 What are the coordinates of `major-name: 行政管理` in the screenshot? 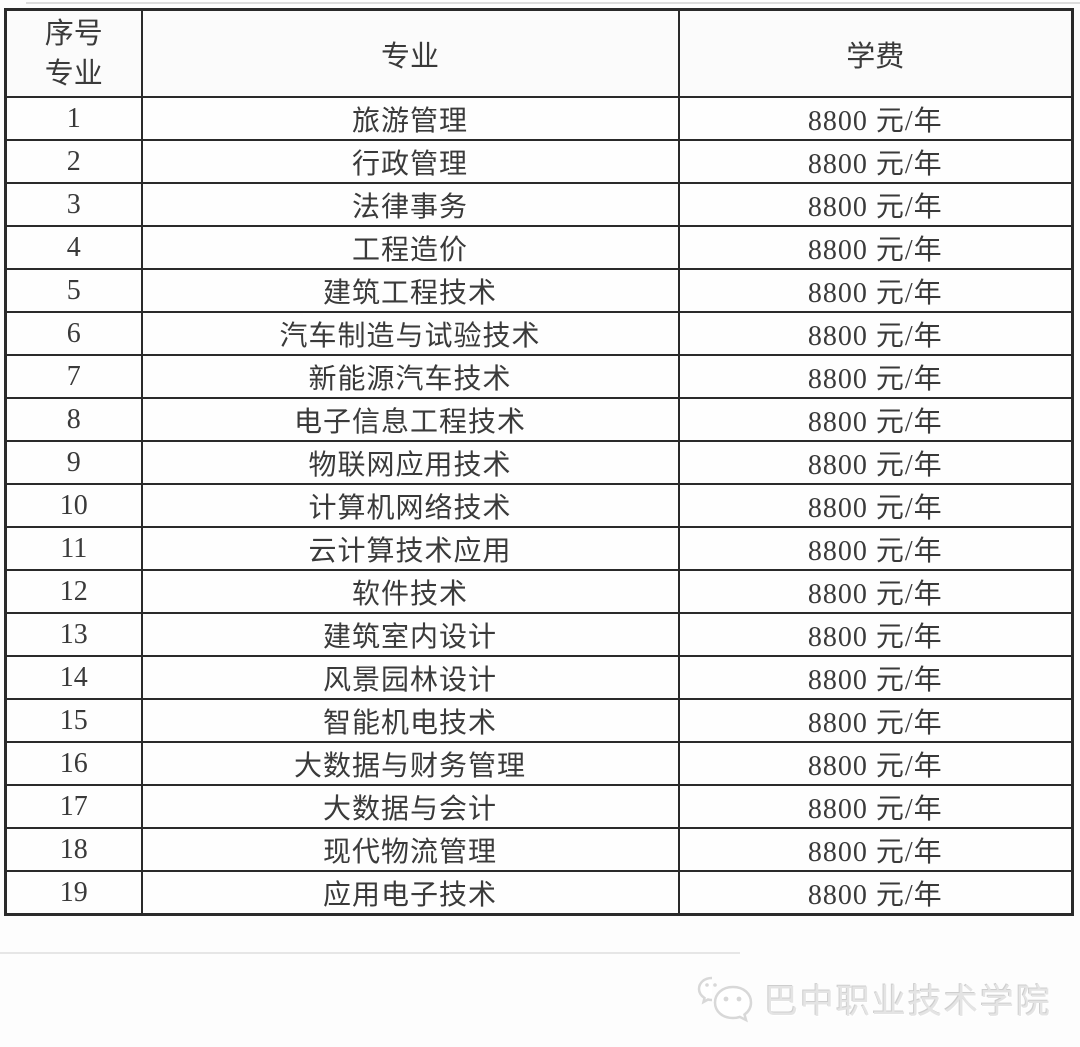 It's located at (410, 161).